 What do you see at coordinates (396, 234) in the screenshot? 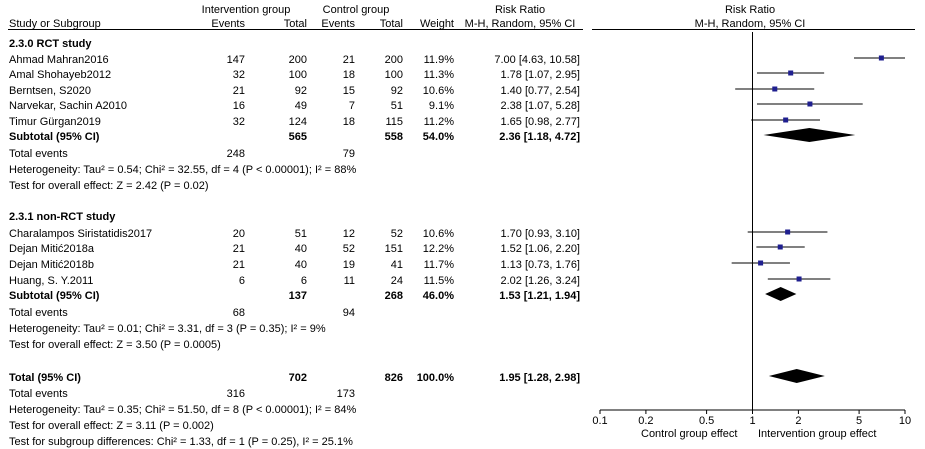
I see `ctrl-total: 52` at bounding box center [396, 234].